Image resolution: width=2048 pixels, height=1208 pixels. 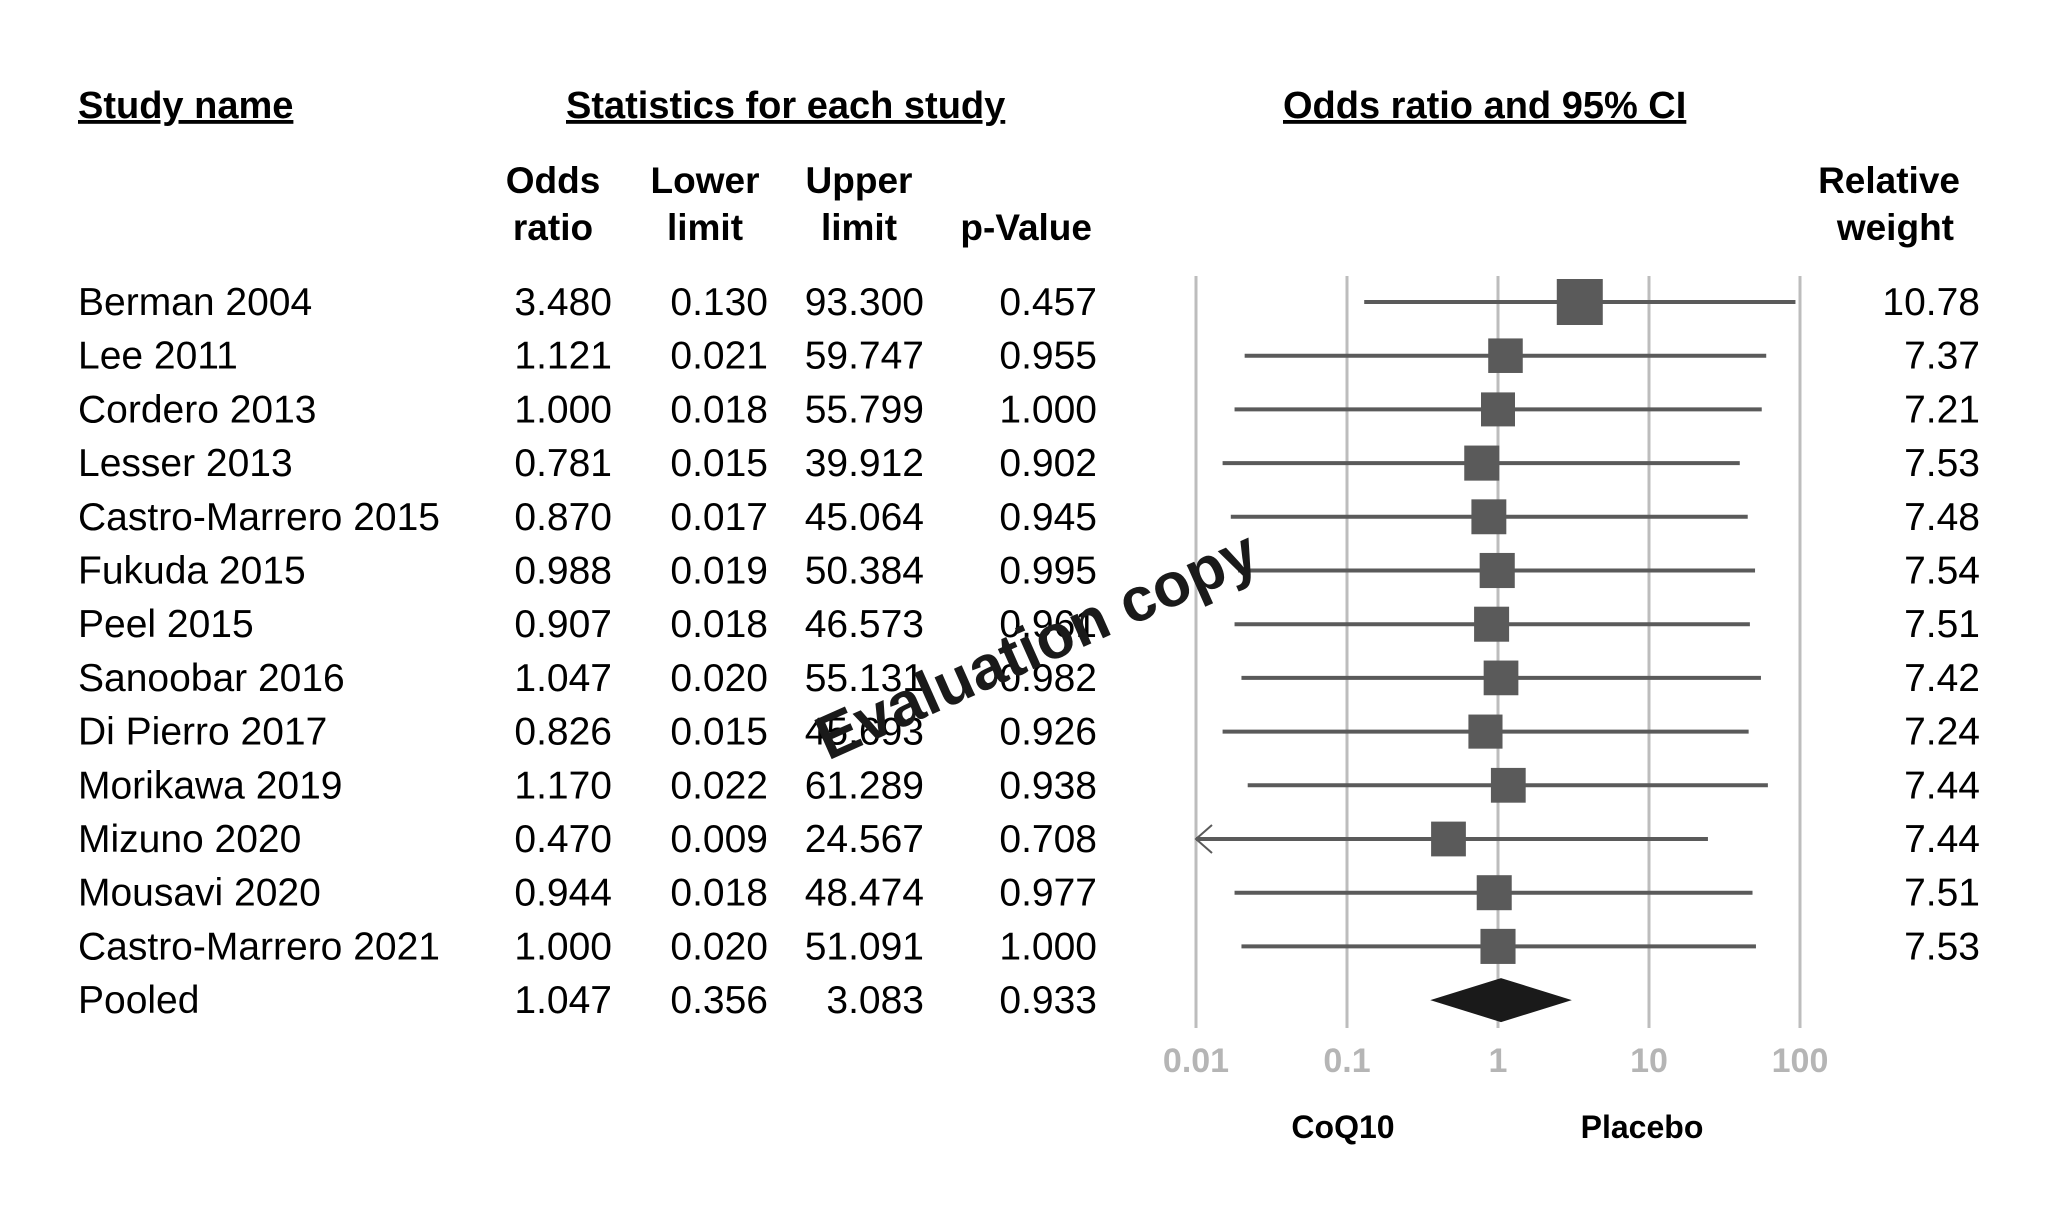 I want to click on p-value-cell: 0.995, so click(x=1048, y=571).